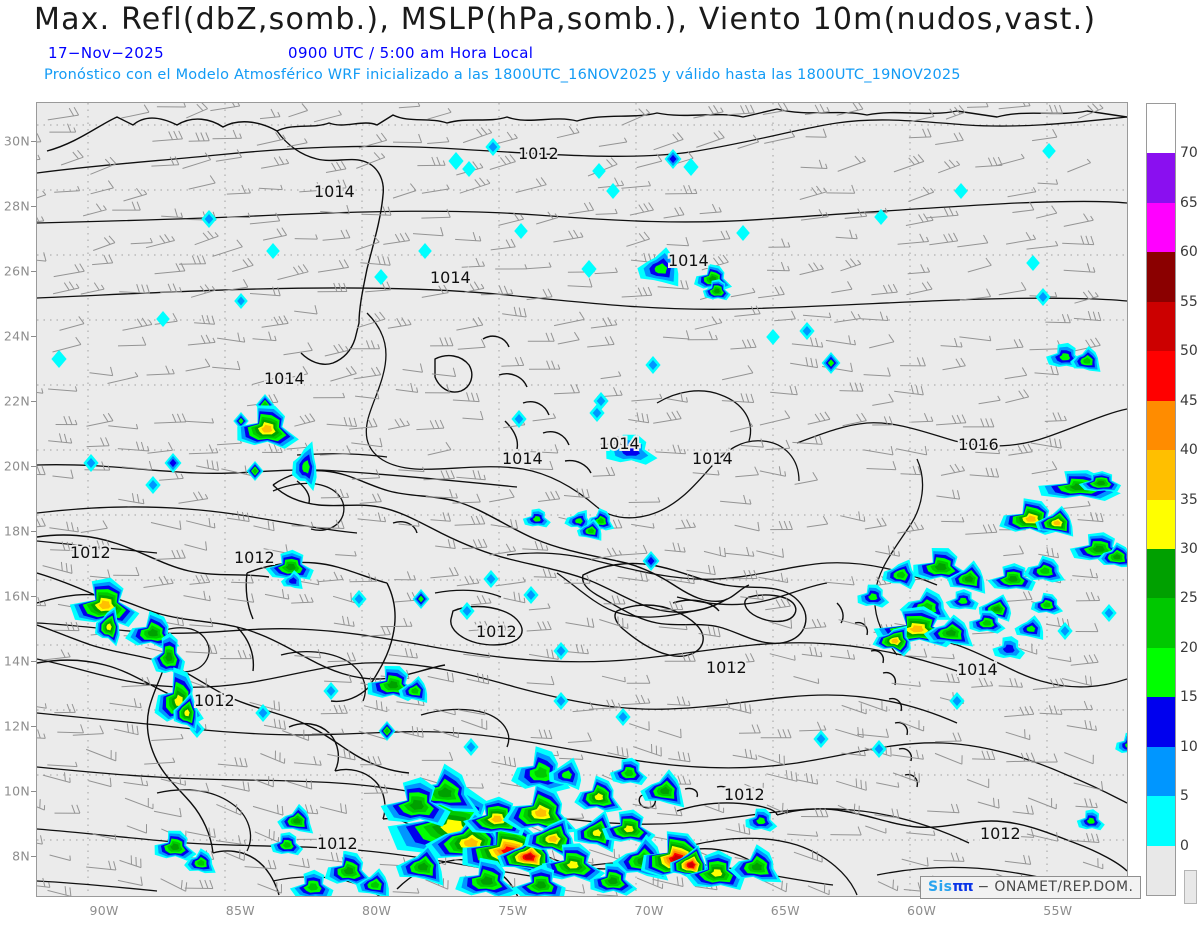 The image size is (1200, 927). I want to click on reflectivity-colorbar, so click(1161, 499).